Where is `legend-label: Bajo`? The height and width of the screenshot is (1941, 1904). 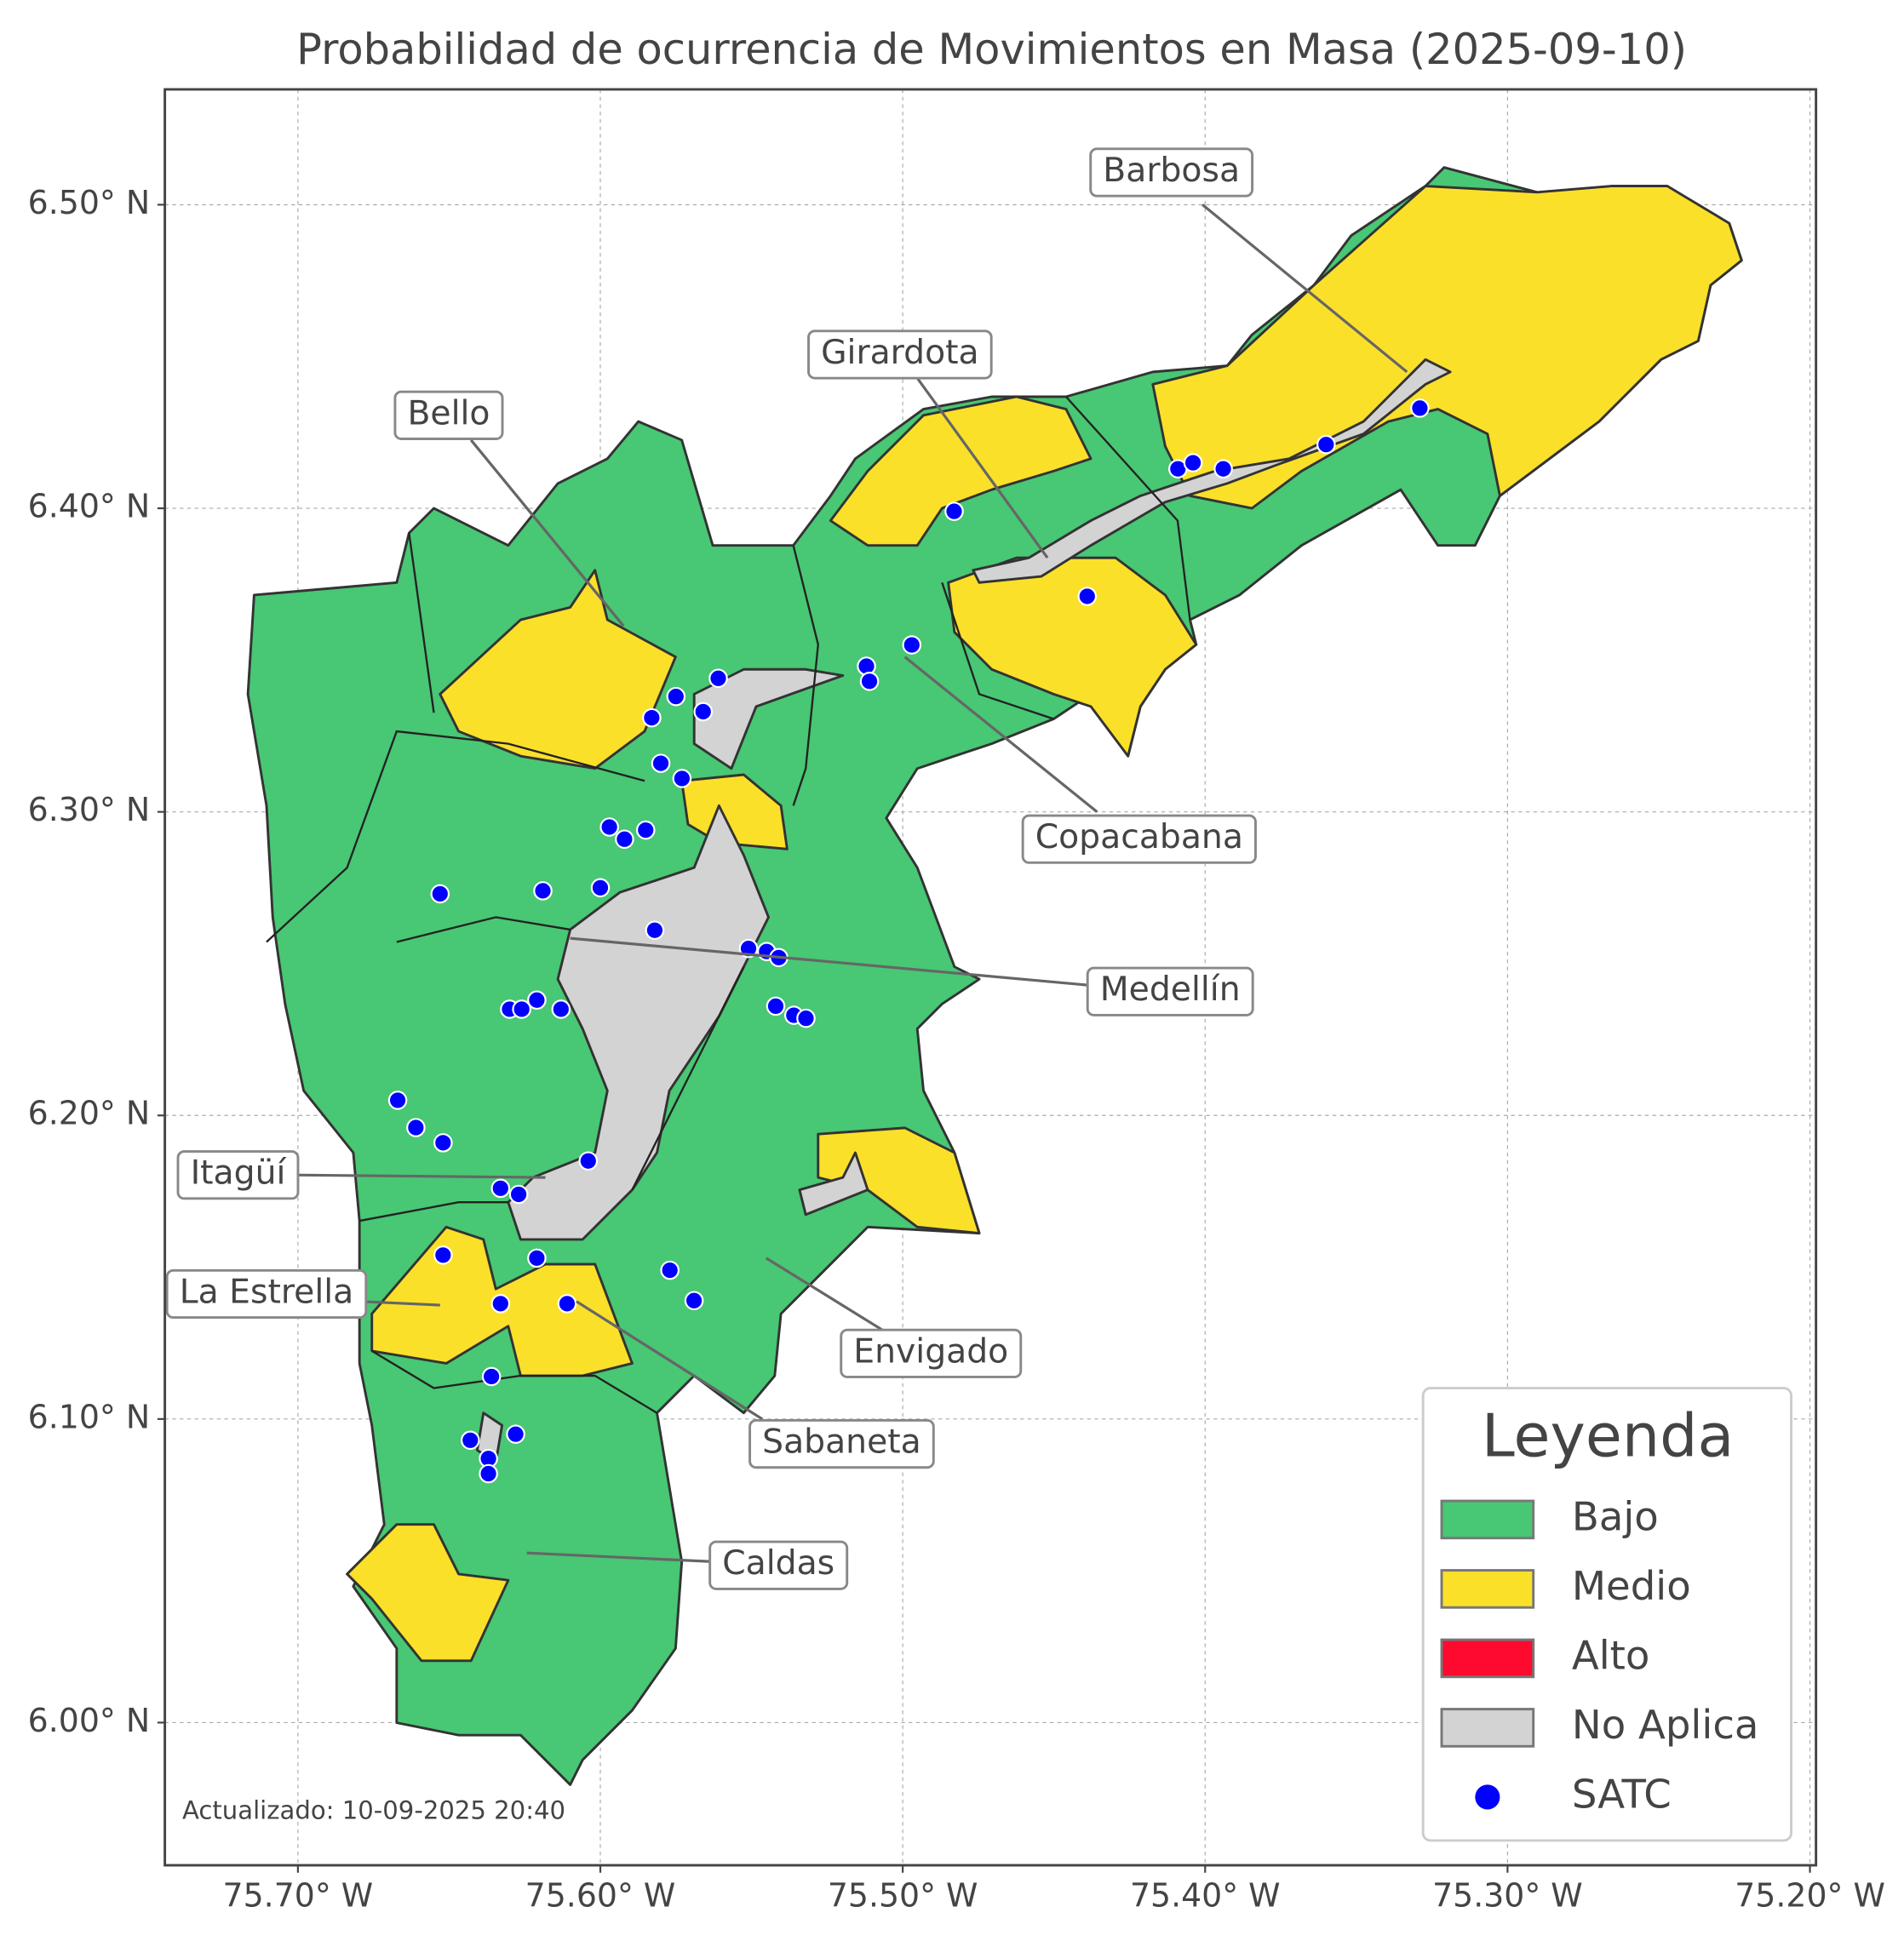
legend-label: Bajo is located at coordinates (1615, 1516).